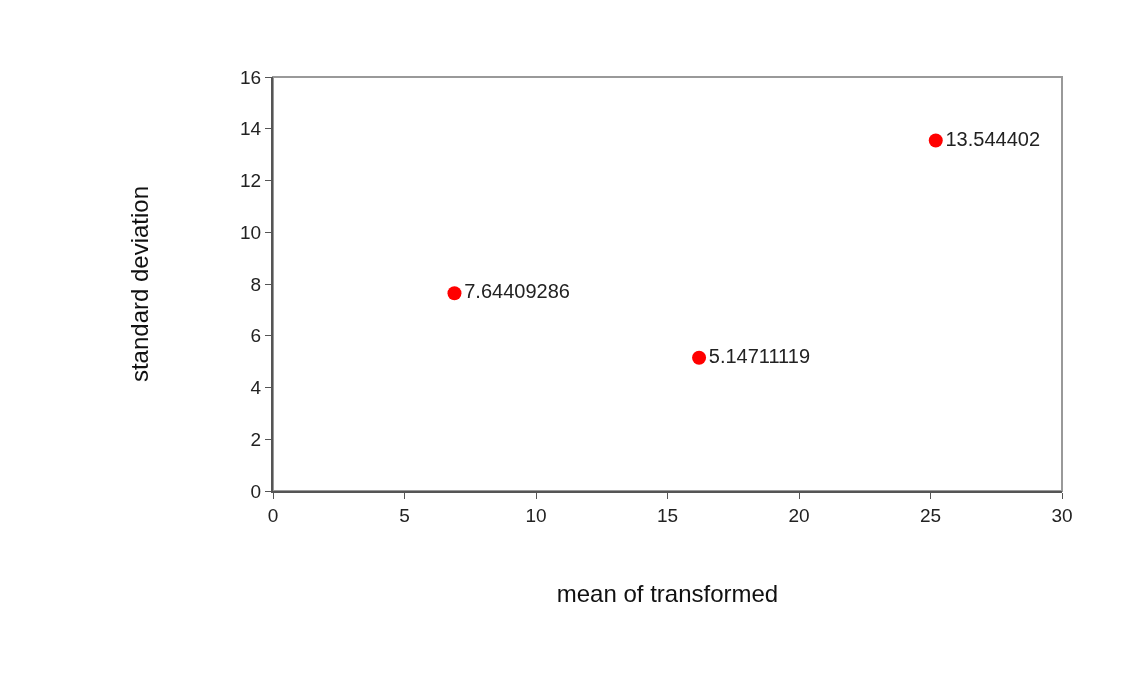  Describe the element at coordinates (799, 515) in the screenshot. I see `x-tick-label: 20` at that location.